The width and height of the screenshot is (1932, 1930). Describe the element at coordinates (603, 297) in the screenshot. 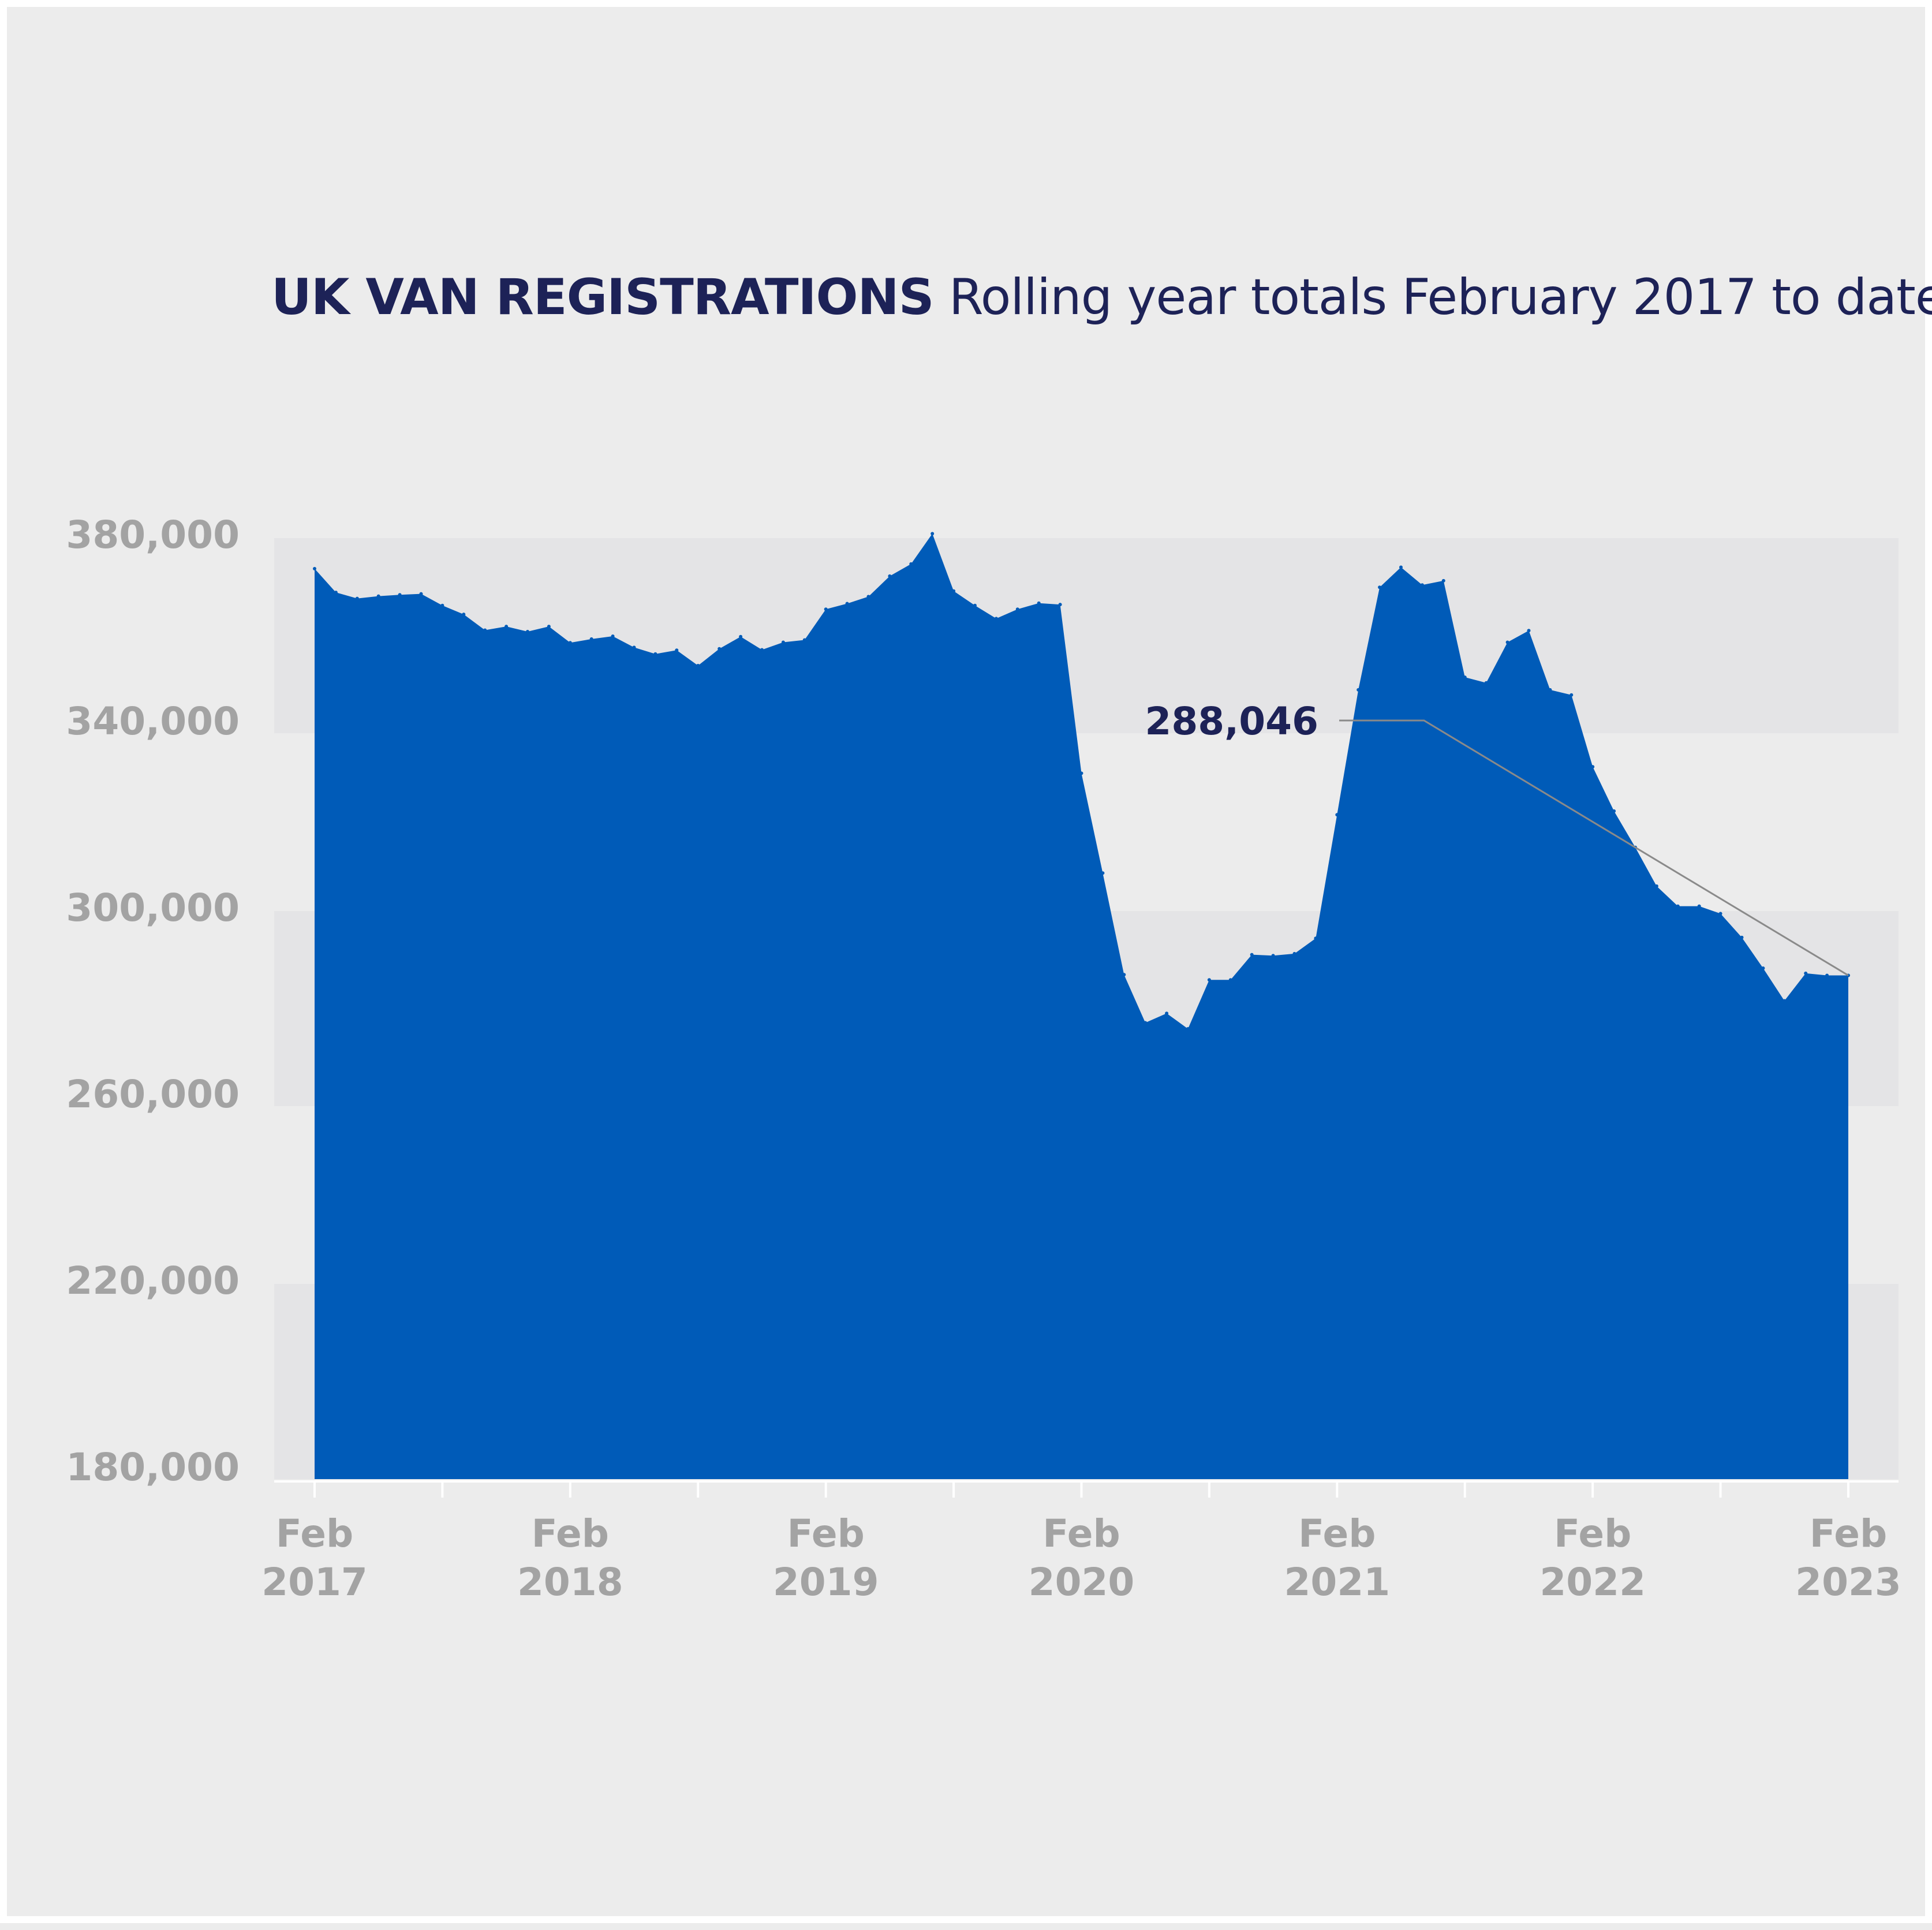

I see `chart-title-bold: UK VAN REGISTRATIONS` at that location.